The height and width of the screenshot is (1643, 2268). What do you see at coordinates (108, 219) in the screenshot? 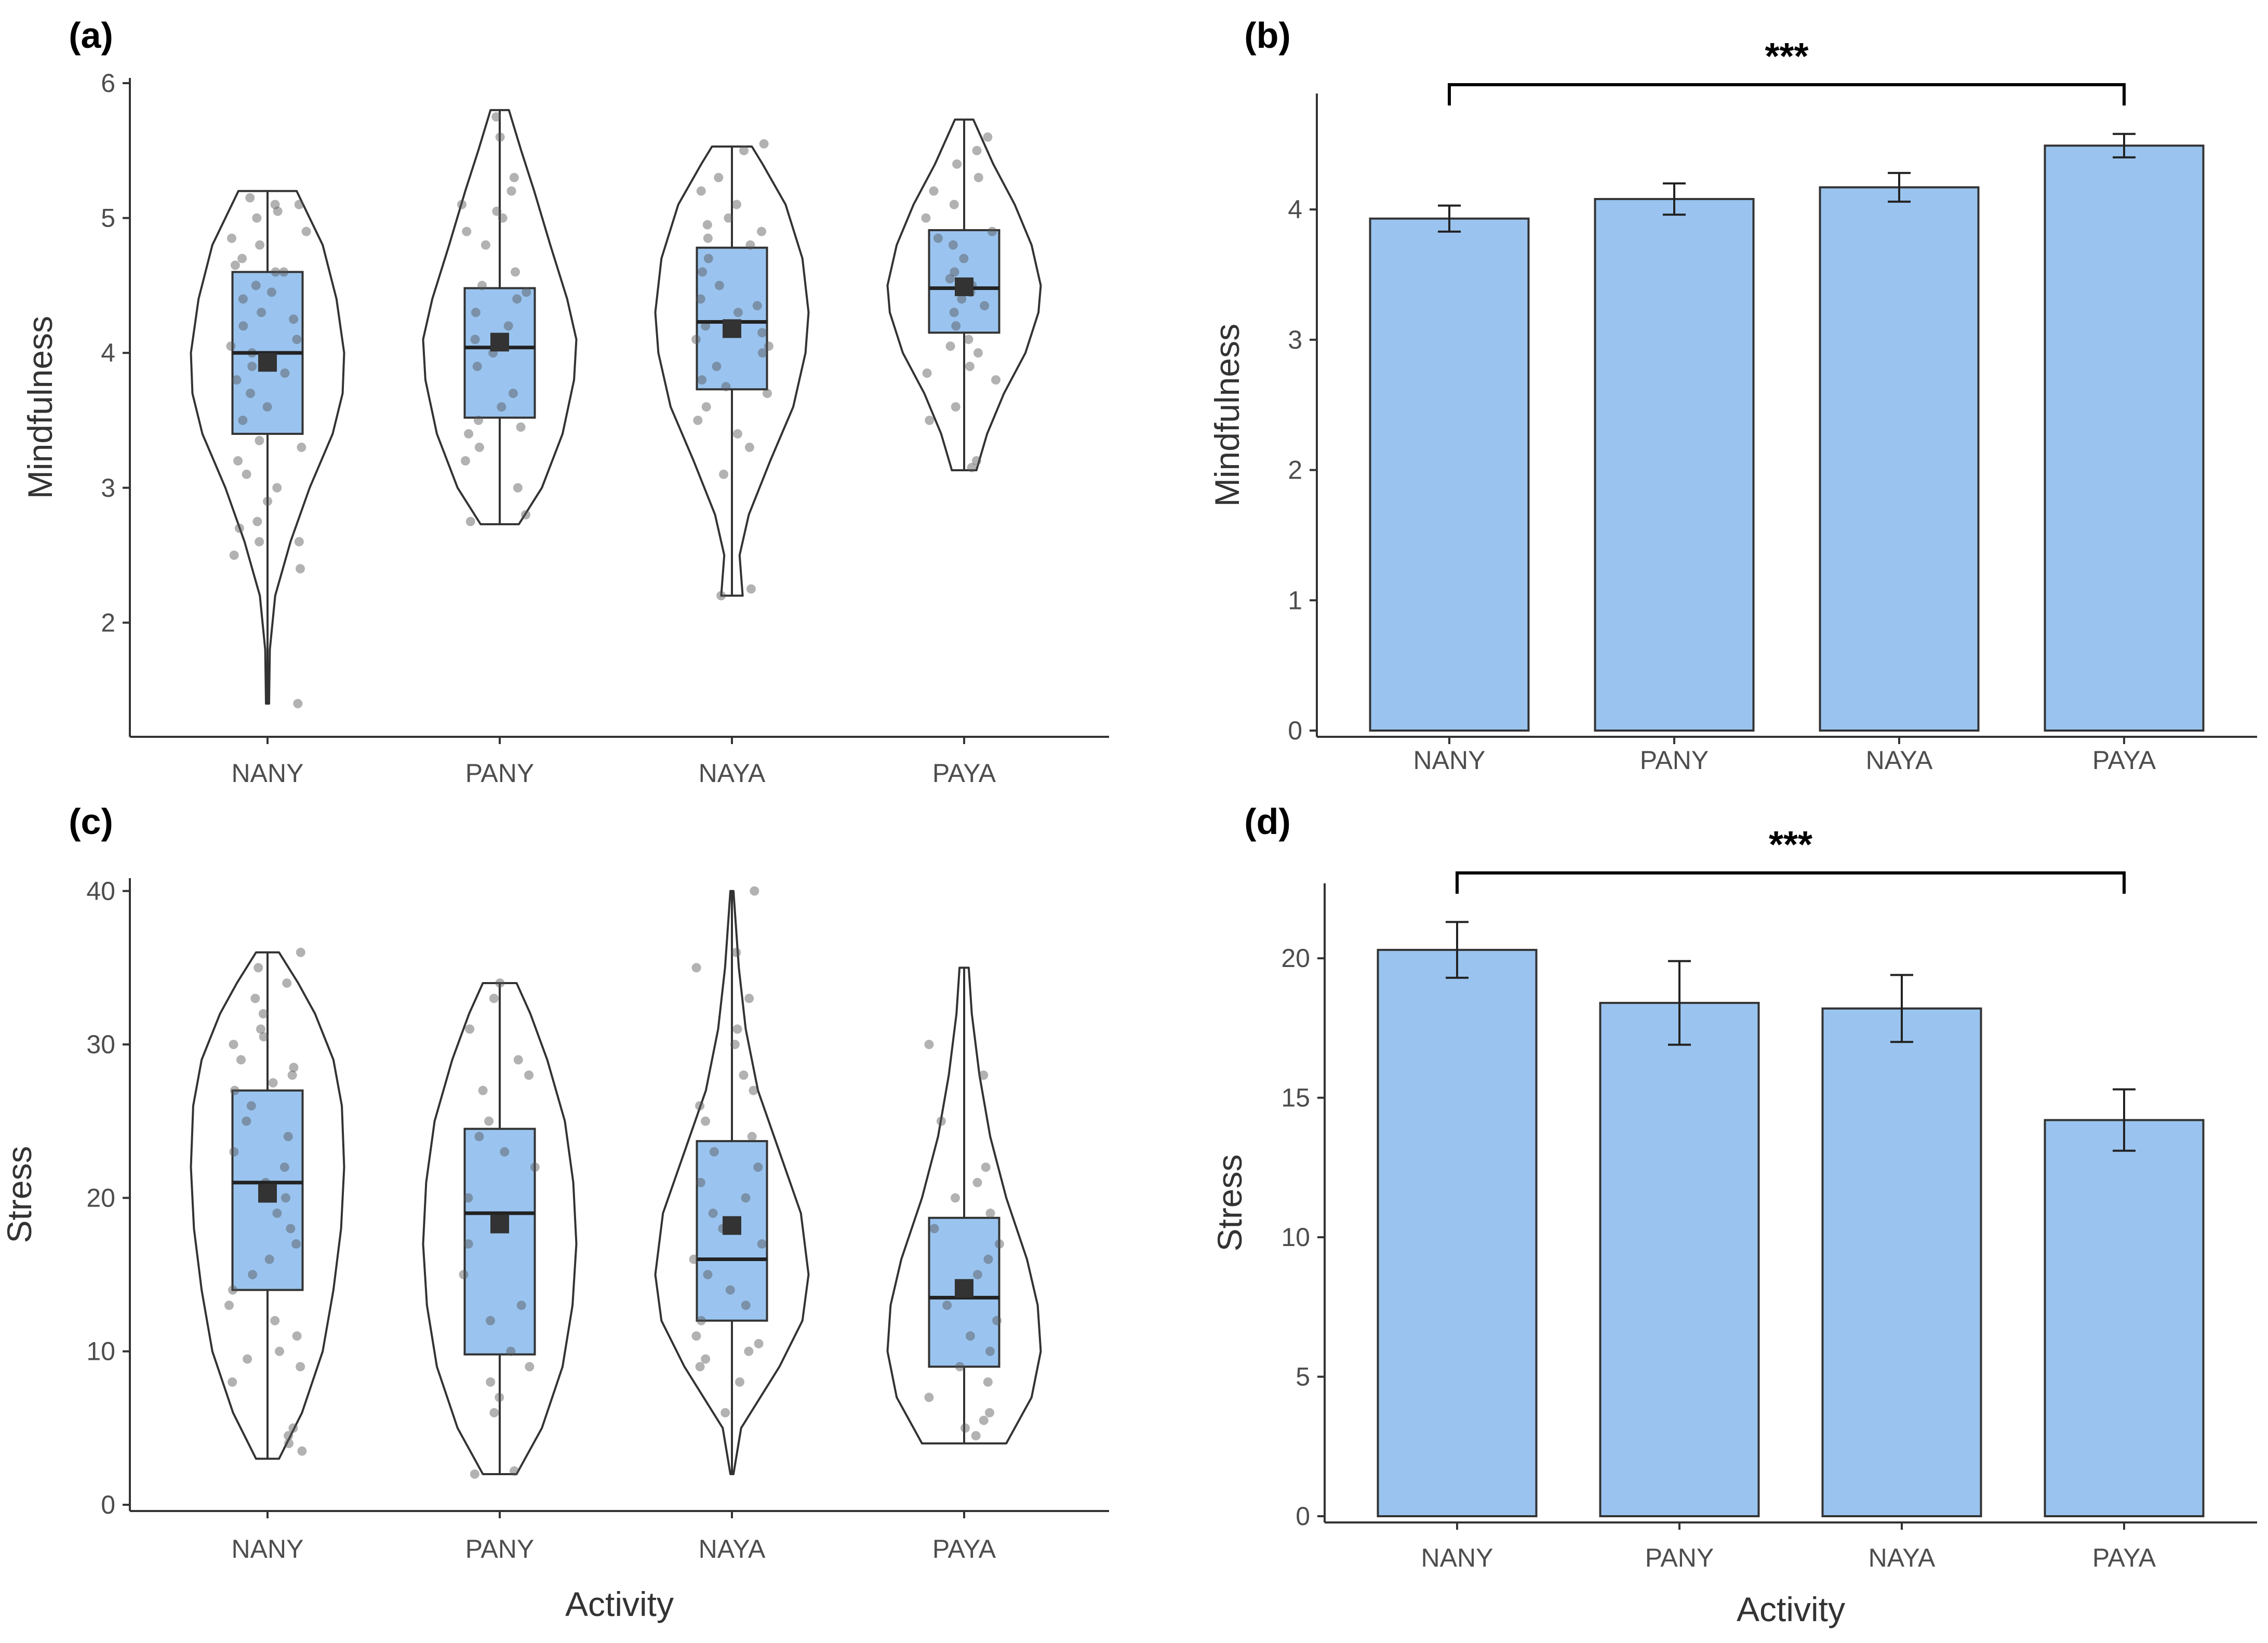
I see `y-tick-label: 5` at bounding box center [108, 219].